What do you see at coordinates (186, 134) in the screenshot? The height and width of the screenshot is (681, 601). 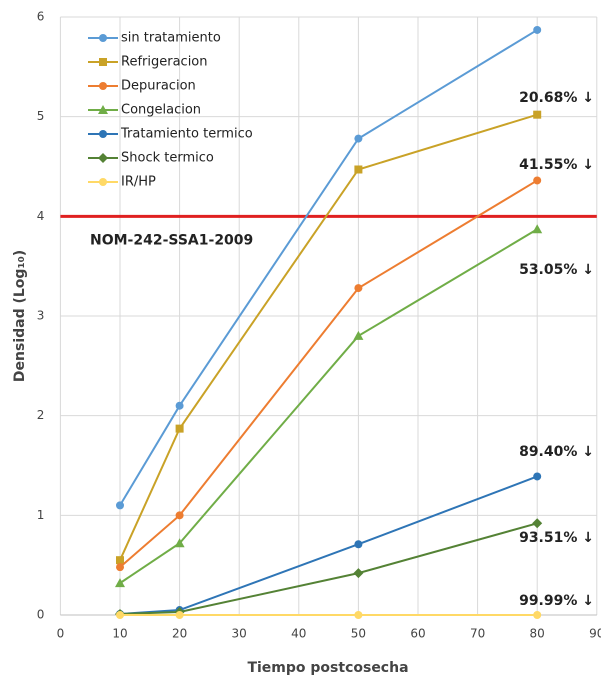 I see `legend-label: Tratamiento termico` at bounding box center [186, 134].